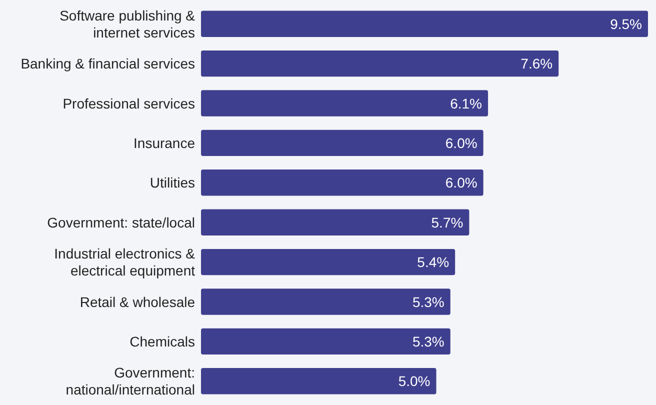 This screenshot has height=405, width=656. Describe the element at coordinates (447, 222) in the screenshot. I see `data-label: 5.7%` at that location.